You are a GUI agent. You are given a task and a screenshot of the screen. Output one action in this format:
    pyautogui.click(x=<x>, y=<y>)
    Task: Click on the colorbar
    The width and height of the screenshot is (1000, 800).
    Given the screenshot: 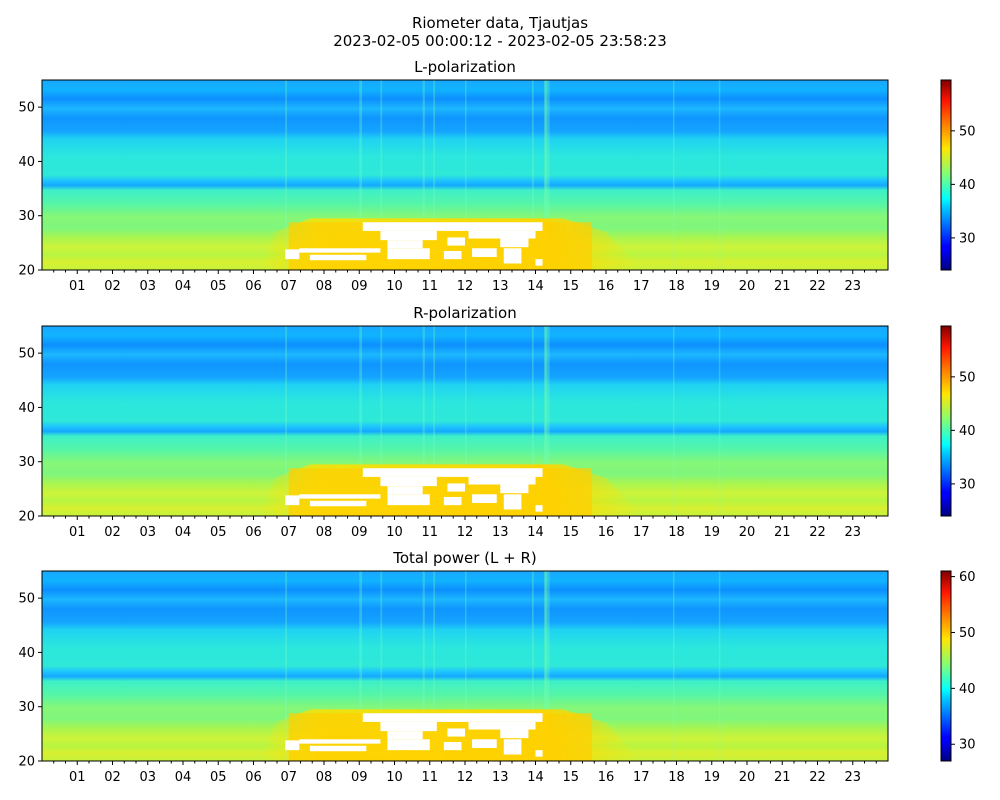 What is the action you would take?
    pyautogui.click(x=946, y=666)
    